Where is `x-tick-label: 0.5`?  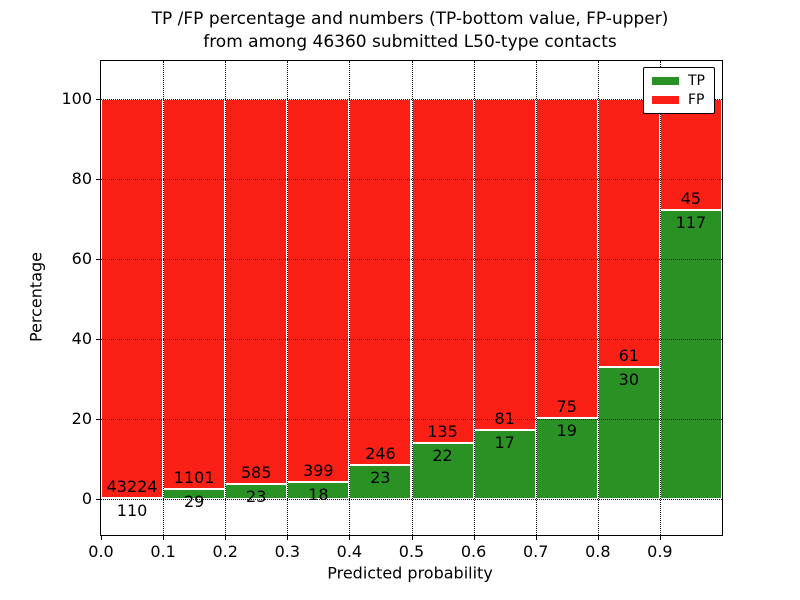
x-tick-label: 0.5 is located at coordinates (411, 551).